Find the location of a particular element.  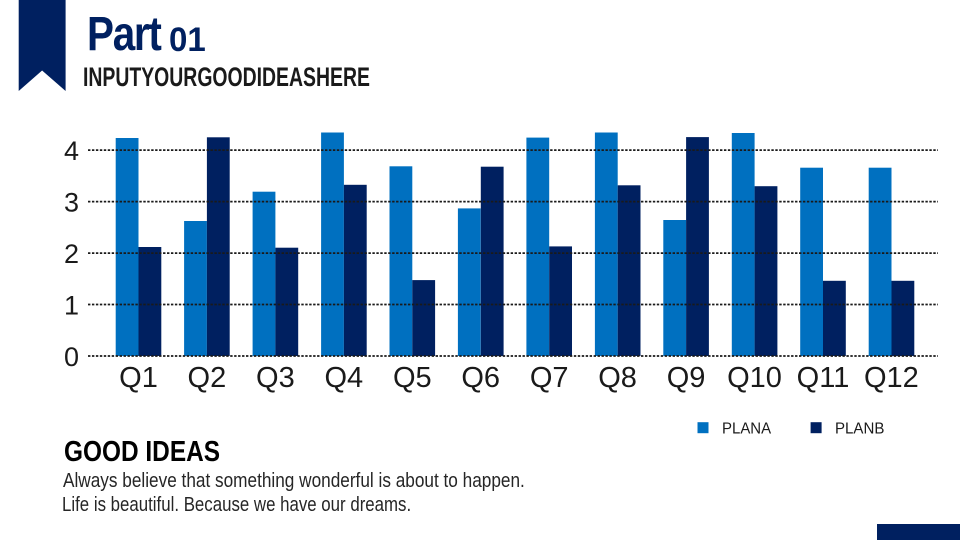

svg-text: PLANA is located at coordinates (746, 429).